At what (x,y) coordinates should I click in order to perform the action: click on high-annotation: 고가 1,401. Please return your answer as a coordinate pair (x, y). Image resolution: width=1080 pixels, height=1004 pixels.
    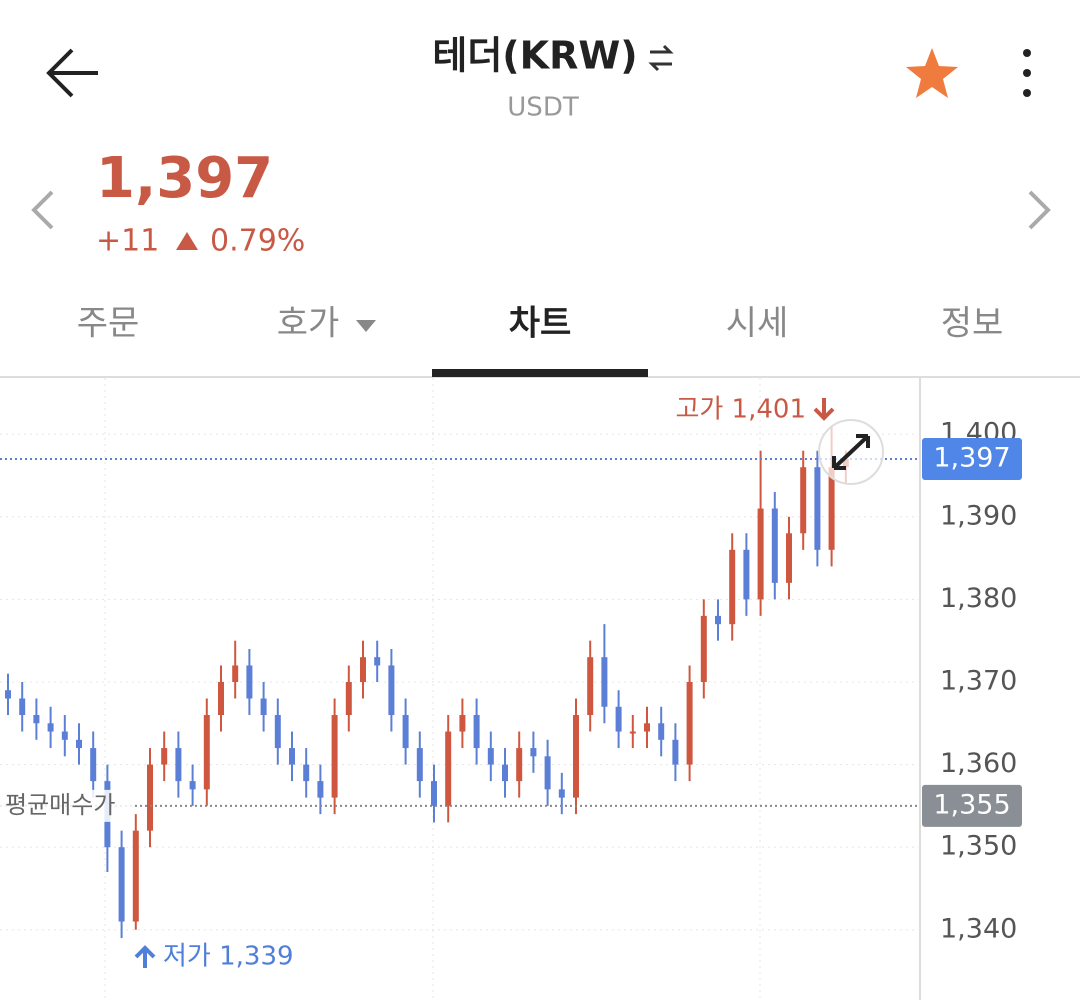
    Looking at the image, I should click on (740, 410).